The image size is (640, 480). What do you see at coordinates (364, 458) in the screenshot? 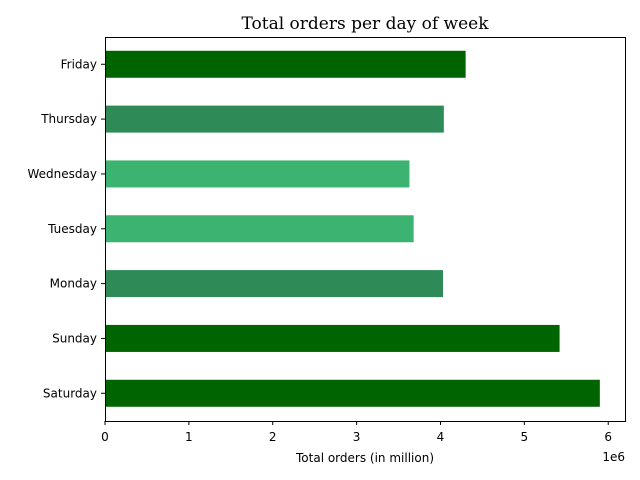
I see `x-axis-label: Total orders (in million)` at bounding box center [364, 458].